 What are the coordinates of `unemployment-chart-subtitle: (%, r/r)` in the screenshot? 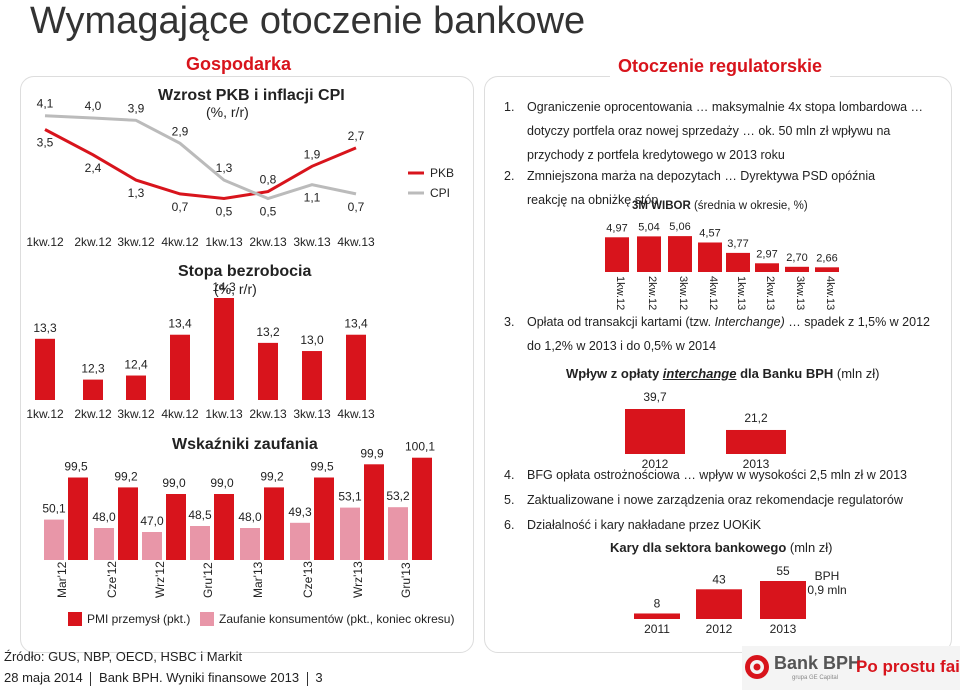 It's located at (235, 289).